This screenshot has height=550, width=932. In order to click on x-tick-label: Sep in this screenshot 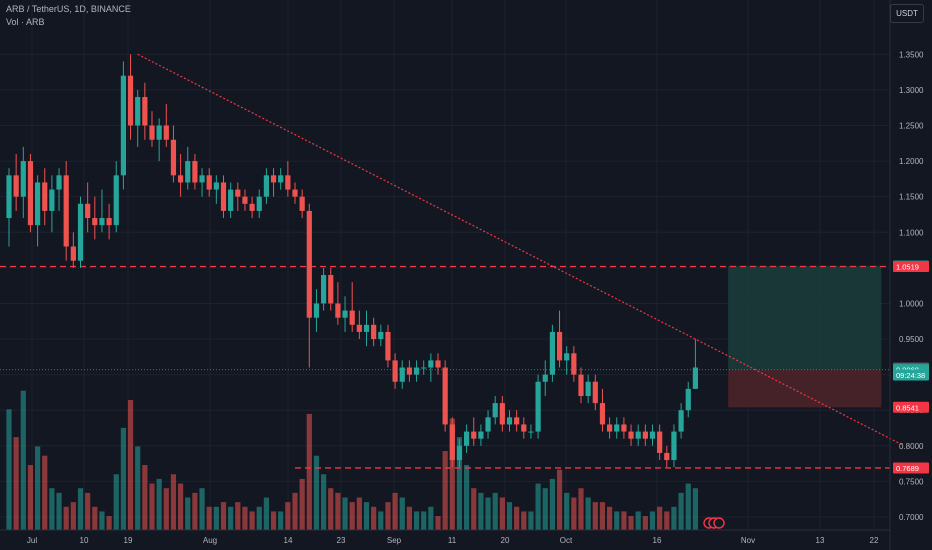, I will do `click(394, 540)`.